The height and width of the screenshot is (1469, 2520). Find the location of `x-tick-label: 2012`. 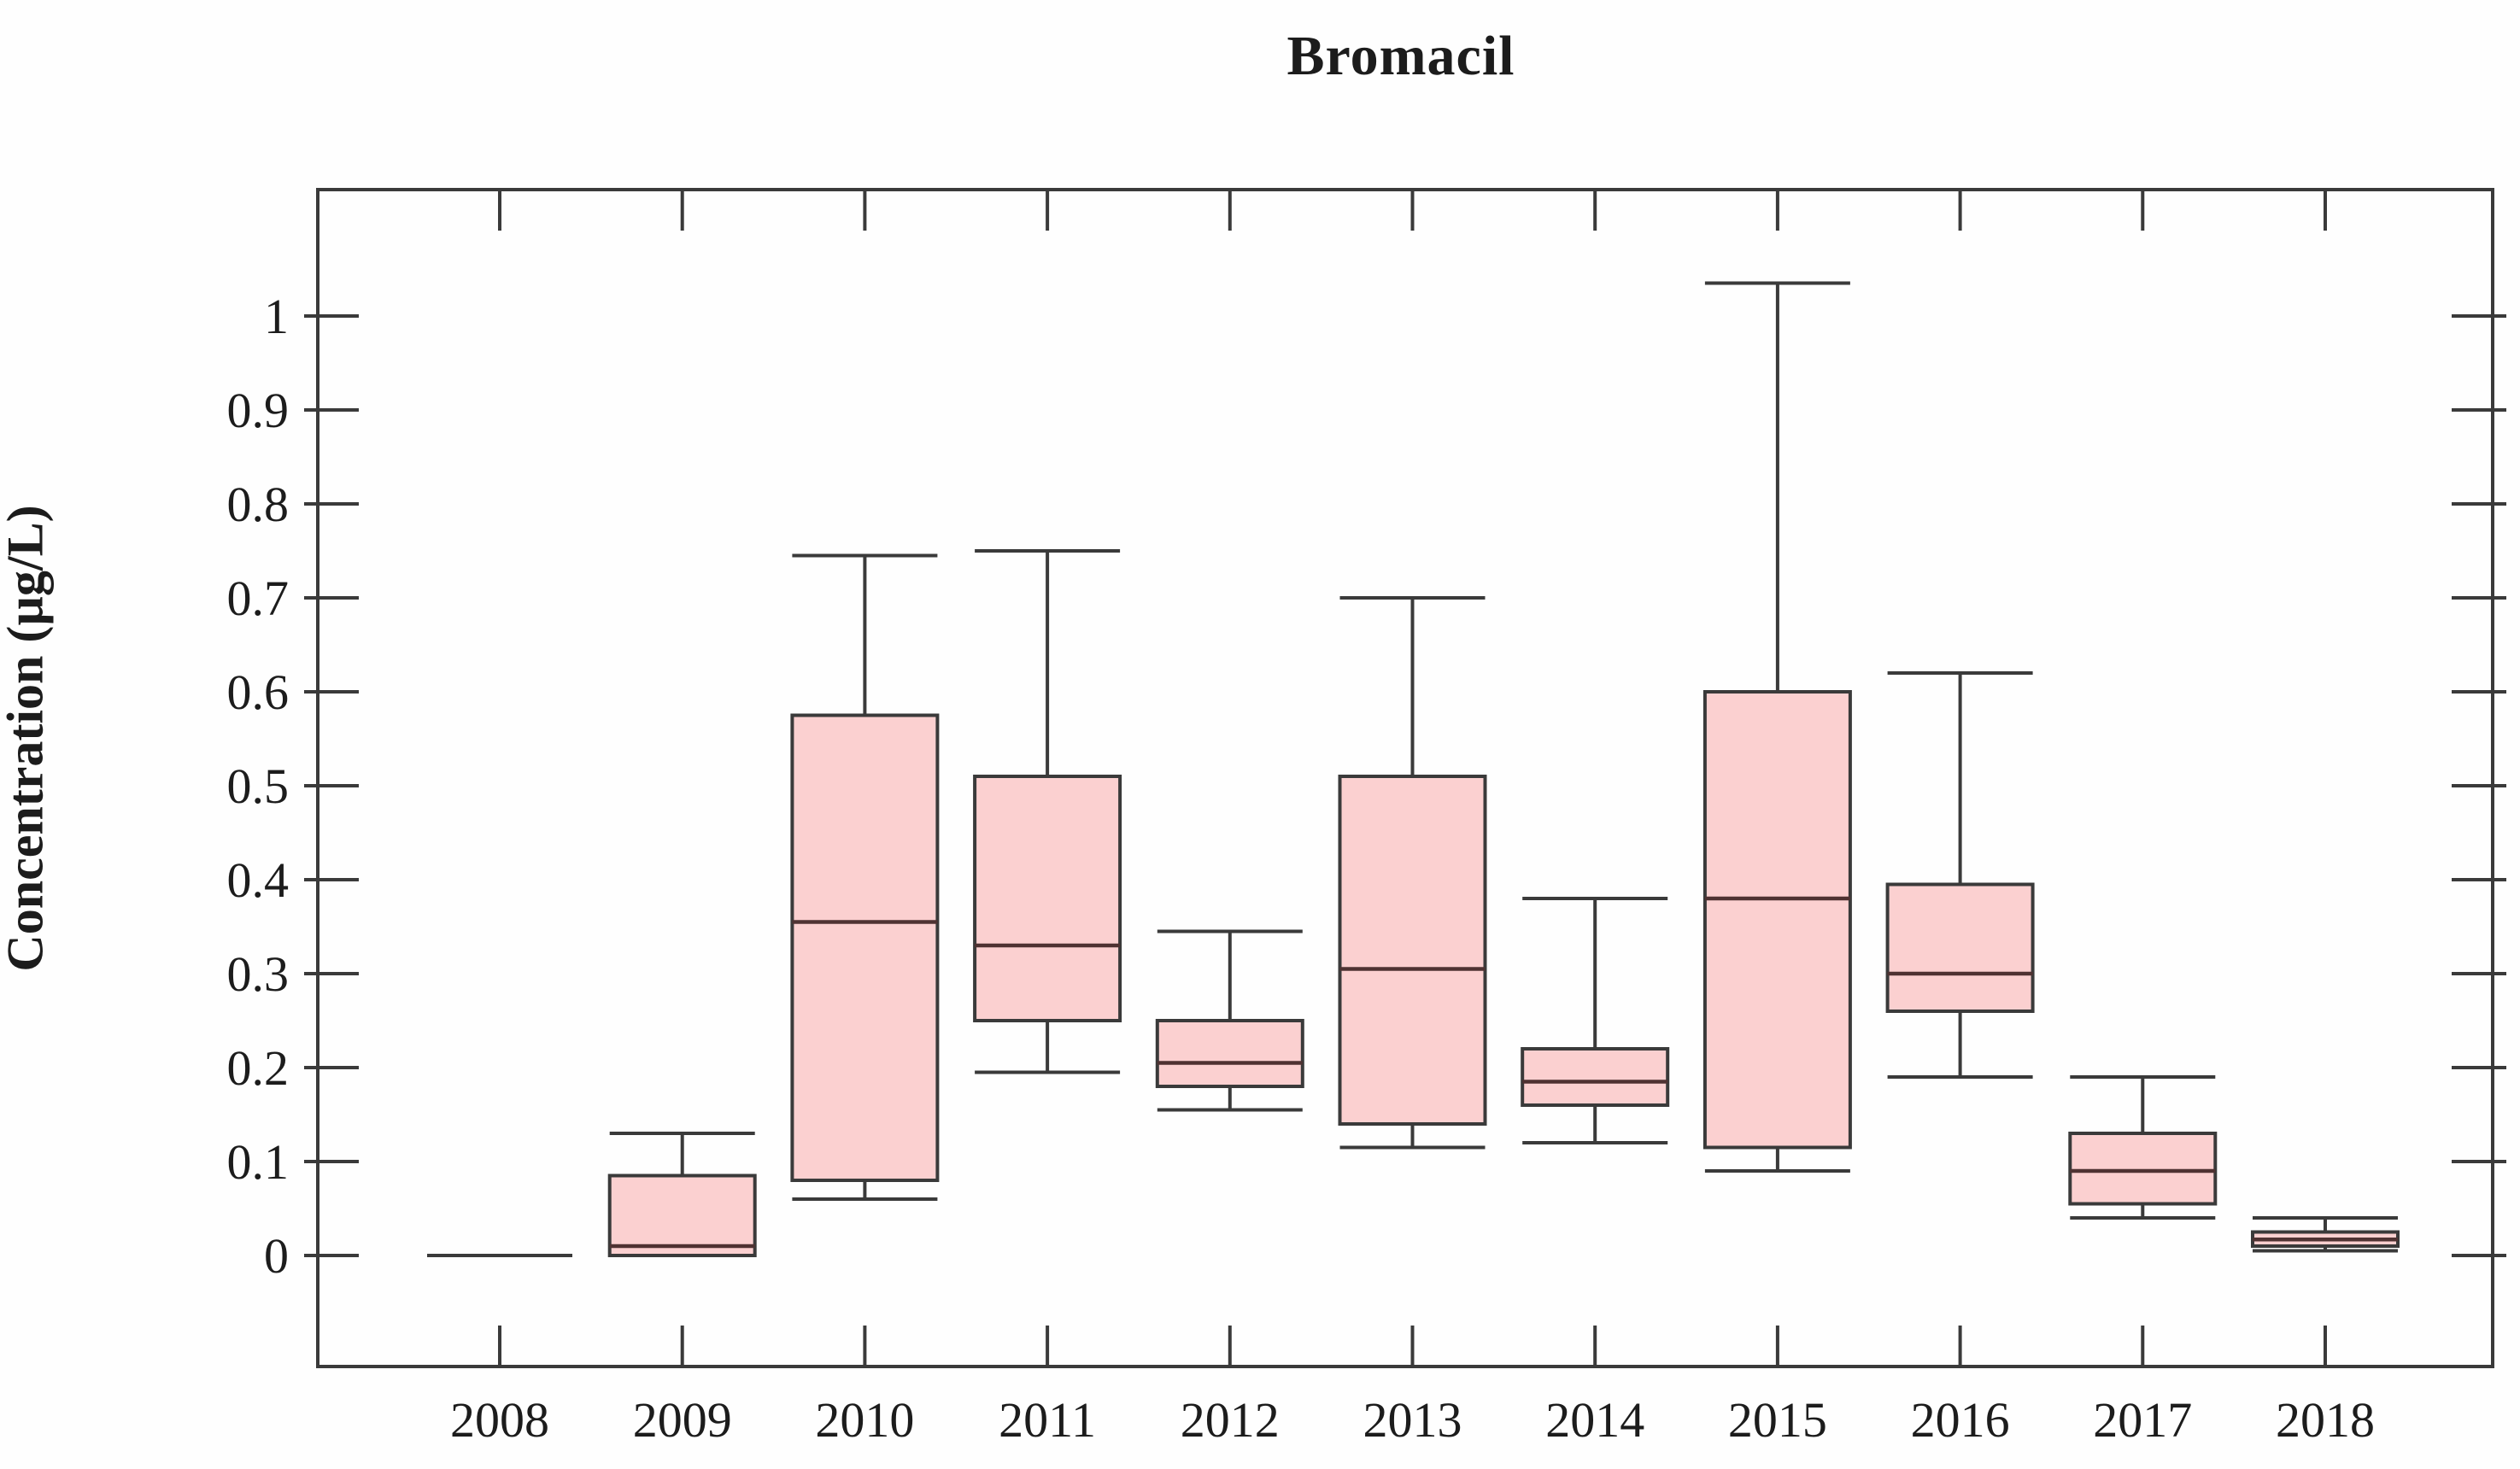

x-tick-label: 2012 is located at coordinates (1230, 1420).